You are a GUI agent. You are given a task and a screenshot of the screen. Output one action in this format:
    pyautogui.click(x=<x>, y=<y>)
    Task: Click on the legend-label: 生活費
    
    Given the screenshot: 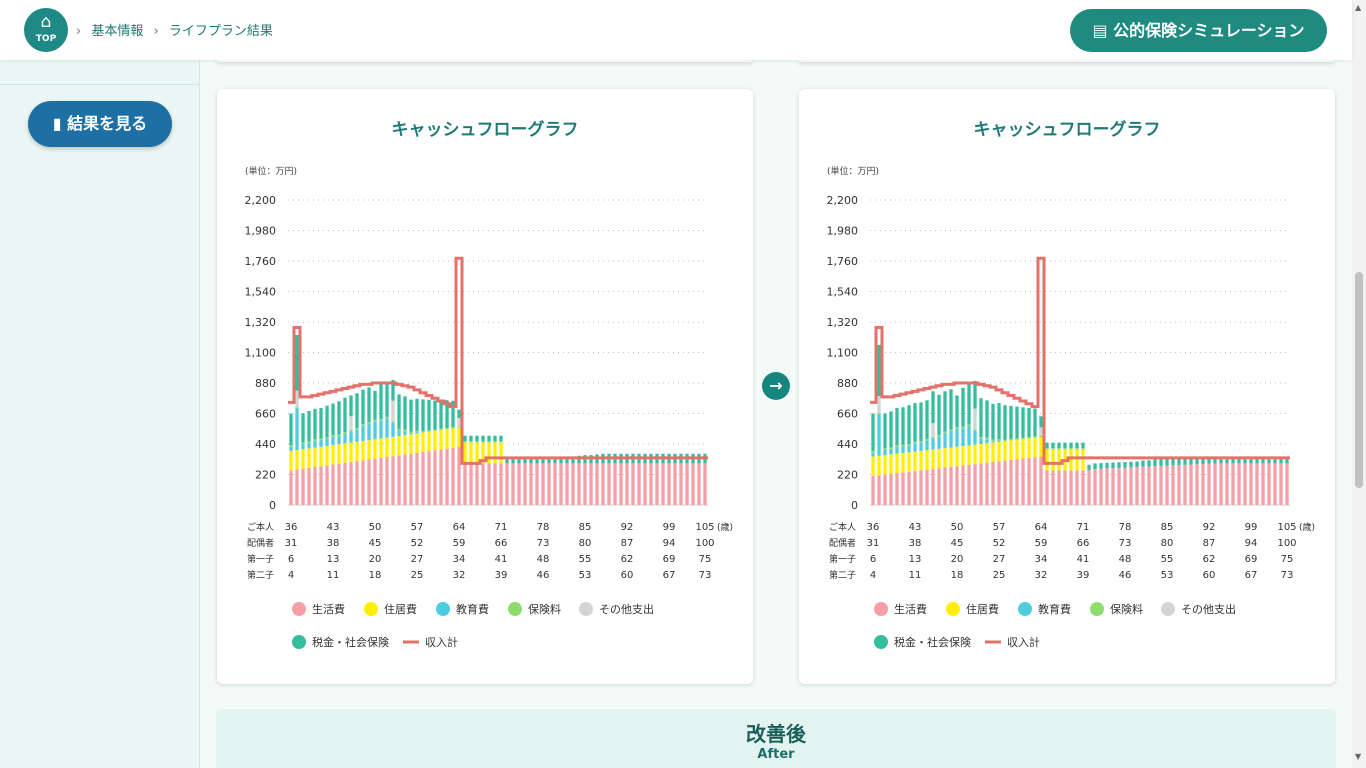 What is the action you would take?
    pyautogui.click(x=910, y=609)
    